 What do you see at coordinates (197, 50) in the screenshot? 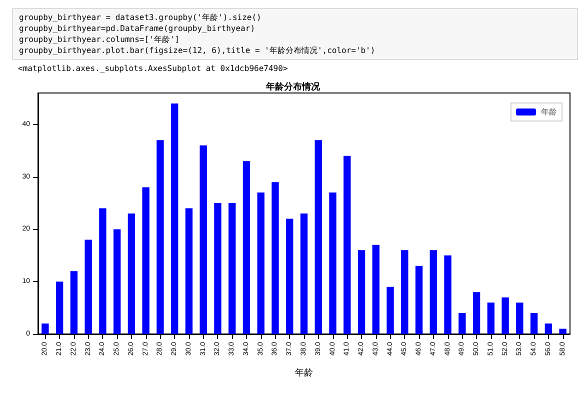
I see `text: groupby_birthyear.plot.bar(figsize=(12, 6),title = '年龄分布情况',color='b')` at bounding box center [197, 50].